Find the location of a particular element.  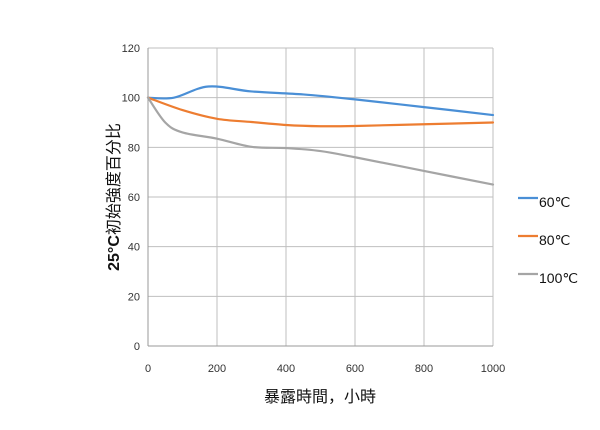

y-tick-label: 0 is located at coordinates (137, 347).